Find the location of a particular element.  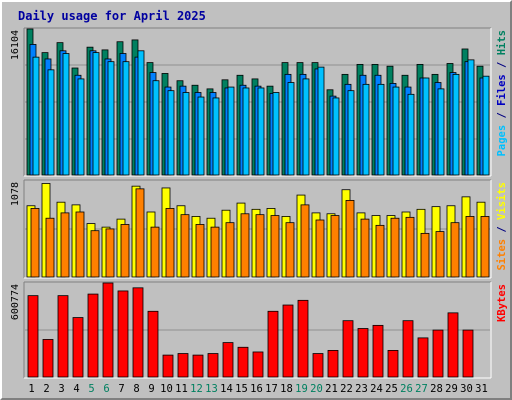

y-max-label: 600774 is located at coordinates (15, 302).